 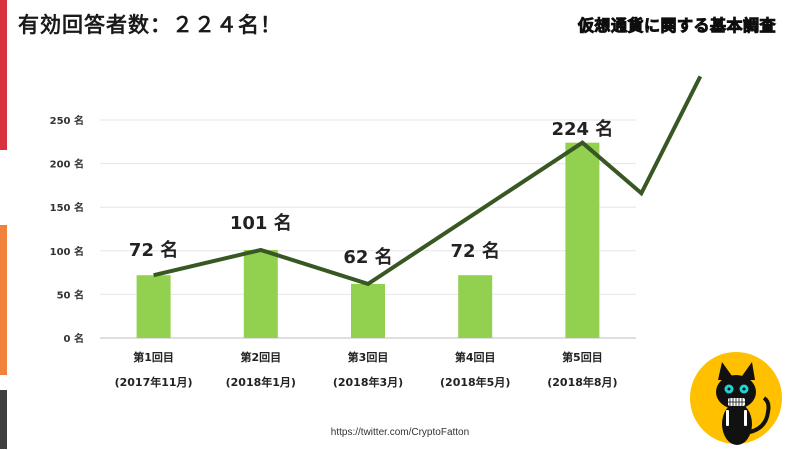 What do you see at coordinates (67, 120) in the screenshot?
I see `y-tick-label: 250 名` at bounding box center [67, 120].